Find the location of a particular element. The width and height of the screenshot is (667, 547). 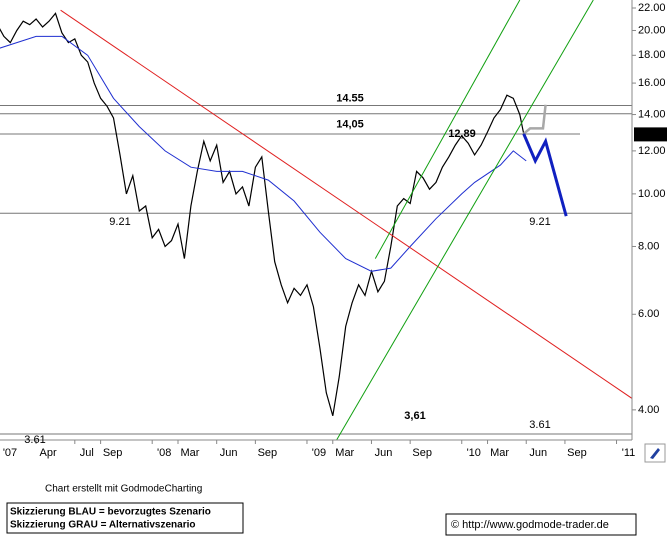

x-tick-label: Jul is located at coordinates (87, 453).